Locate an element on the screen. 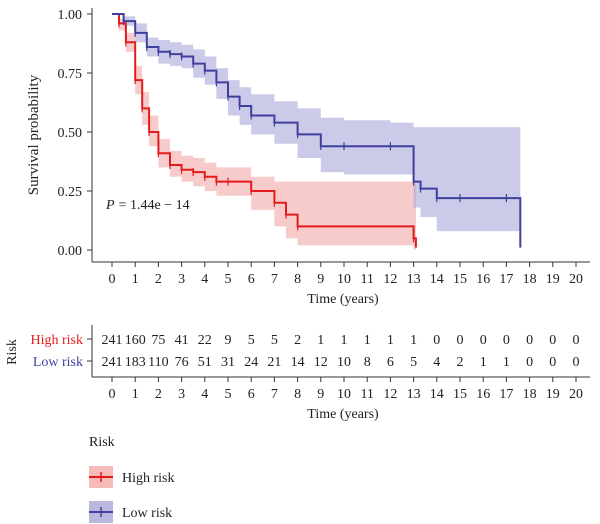 Image resolution: width=600 pixels, height=524 pixels. risk-table-x-ticks: 0 1 2 3 4 5 6 7 8 9 10 11 12 13 14 15 16 17 18 19 20 is located at coordinates (346, 389).